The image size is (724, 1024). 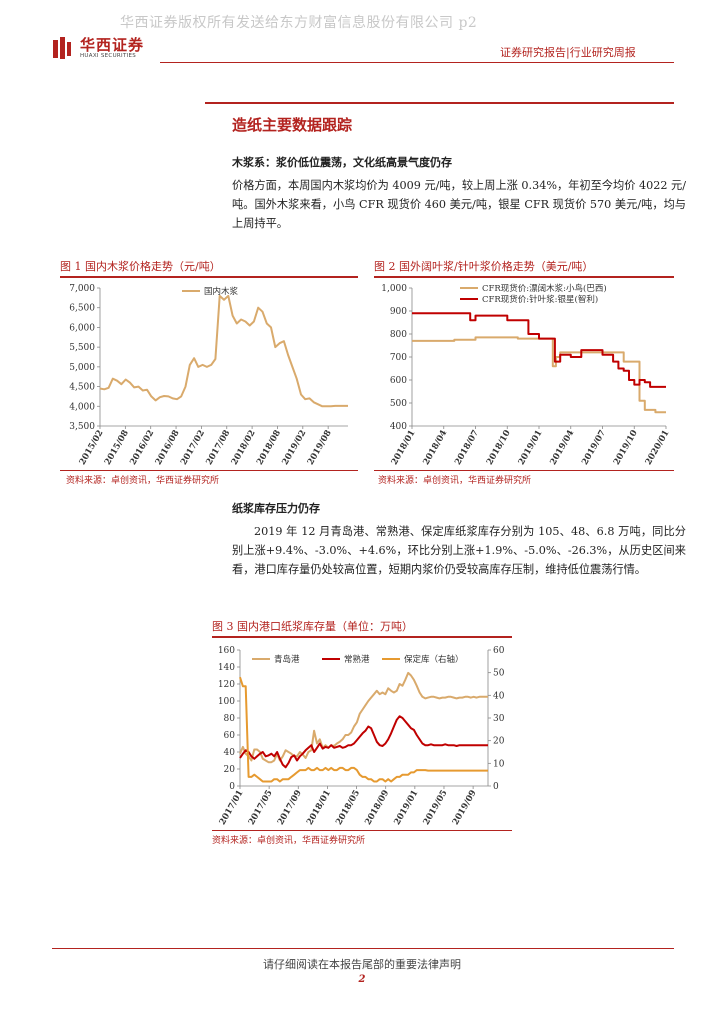 What do you see at coordinates (108, 56) in the screenshot?
I see `logo-english-name: HUAXI SECURITIES` at bounding box center [108, 56].